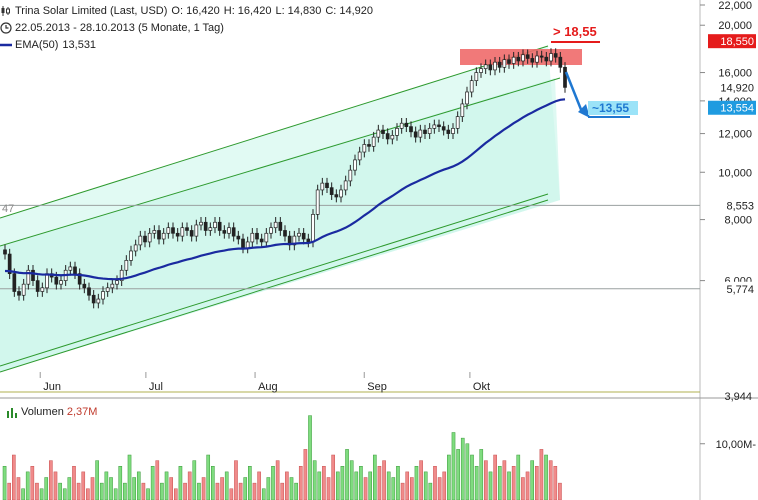 The height and width of the screenshot is (500, 758). What do you see at coordinates (298, 11) in the screenshot?
I see `low-value: L: 14,830` at bounding box center [298, 11].